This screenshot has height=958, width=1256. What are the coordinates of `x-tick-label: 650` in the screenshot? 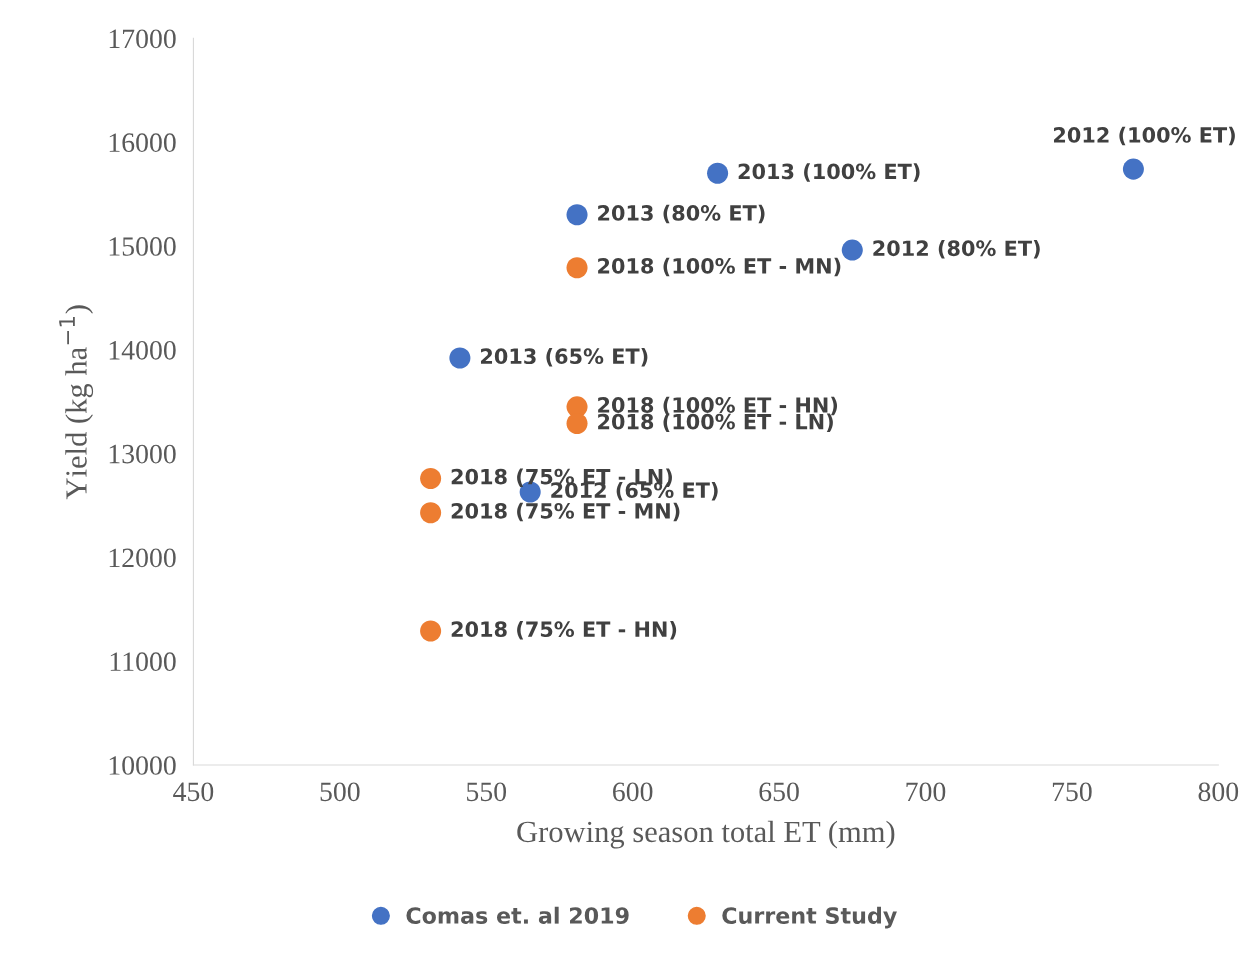 It's located at (779, 792).